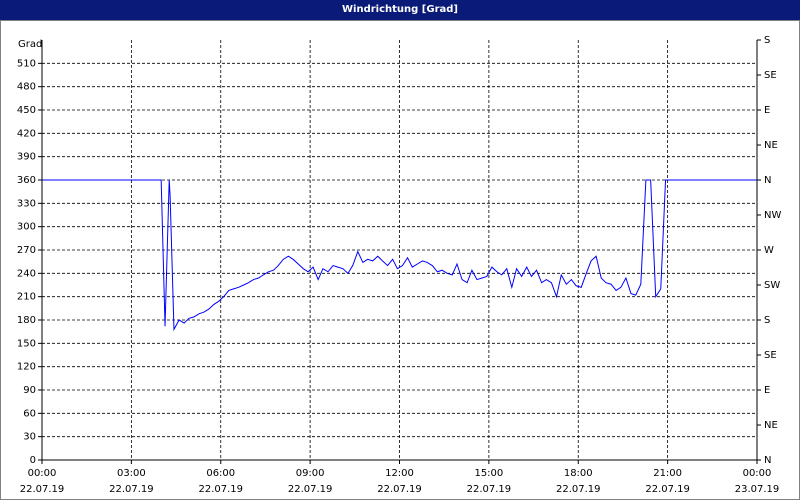  What do you see at coordinates (30, 44) in the screenshot?
I see `y-axis-label: Grad` at bounding box center [30, 44].